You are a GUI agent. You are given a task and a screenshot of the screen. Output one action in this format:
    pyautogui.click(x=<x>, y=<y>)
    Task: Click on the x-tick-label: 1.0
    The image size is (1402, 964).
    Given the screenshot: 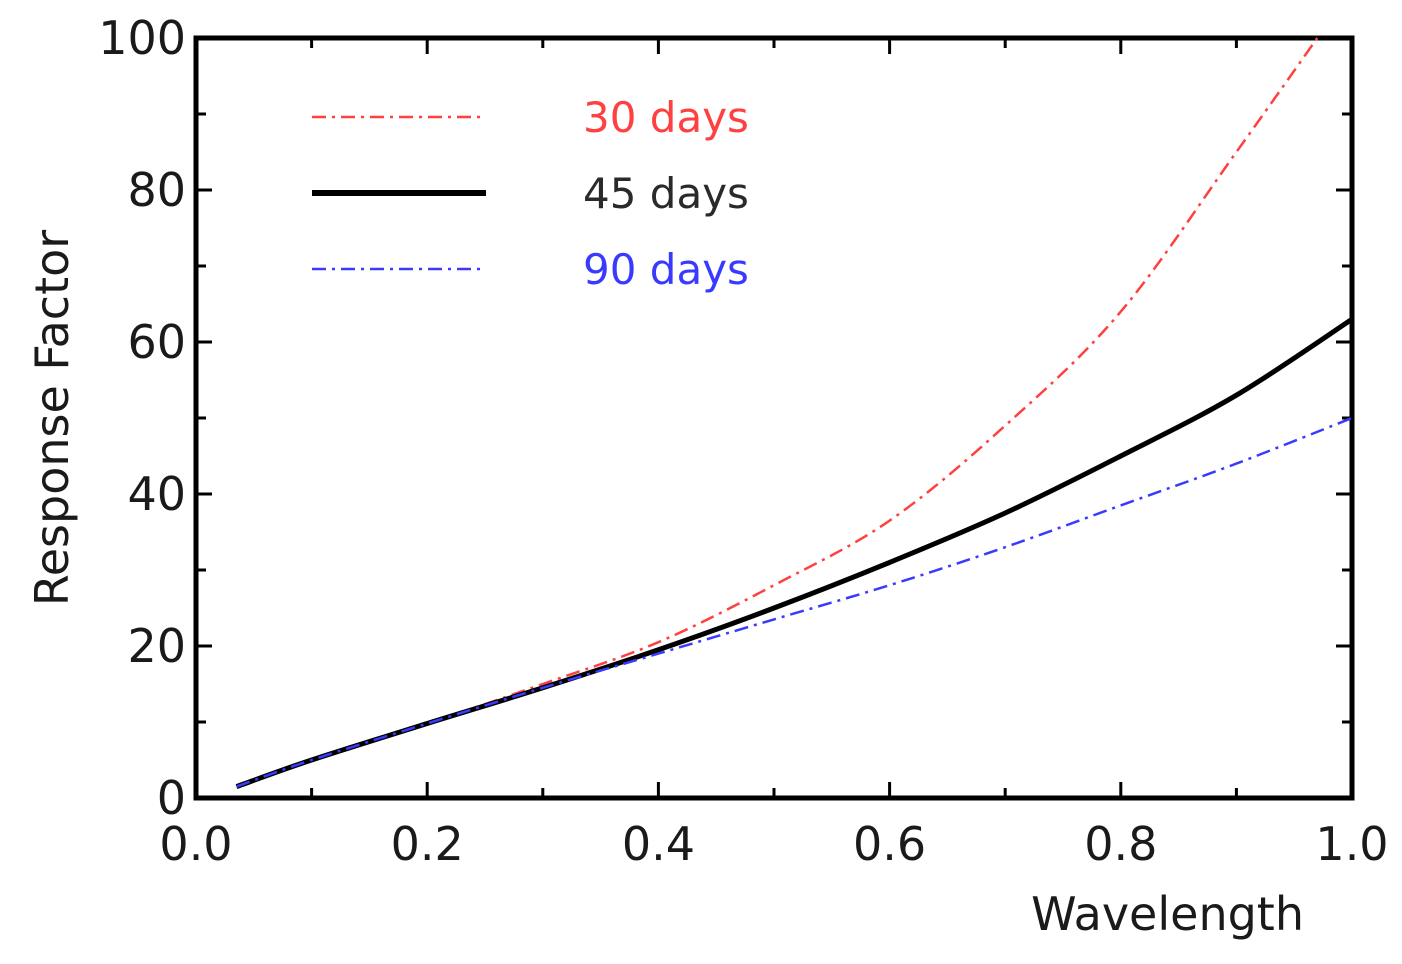 What is the action you would take?
    pyautogui.click(x=1351, y=844)
    